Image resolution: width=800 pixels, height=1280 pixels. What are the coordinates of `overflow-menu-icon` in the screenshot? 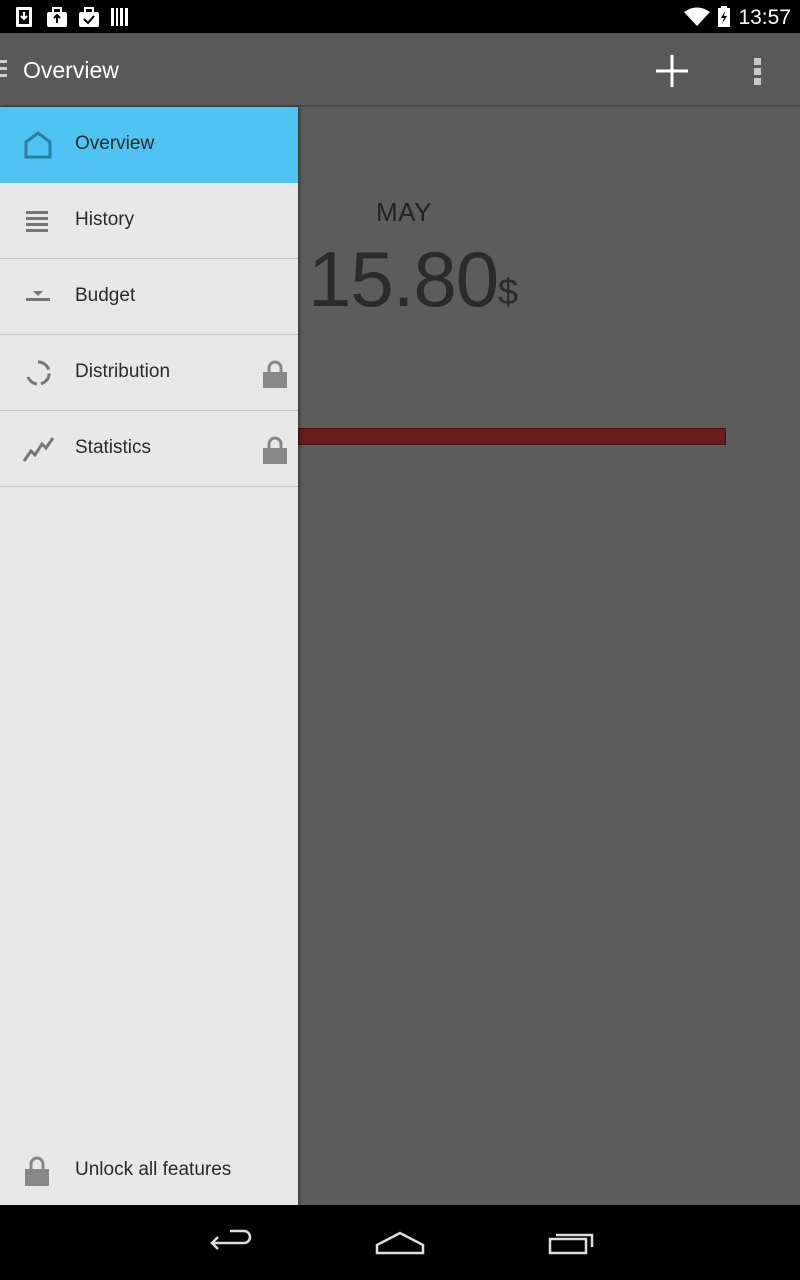 It's located at (757, 71).